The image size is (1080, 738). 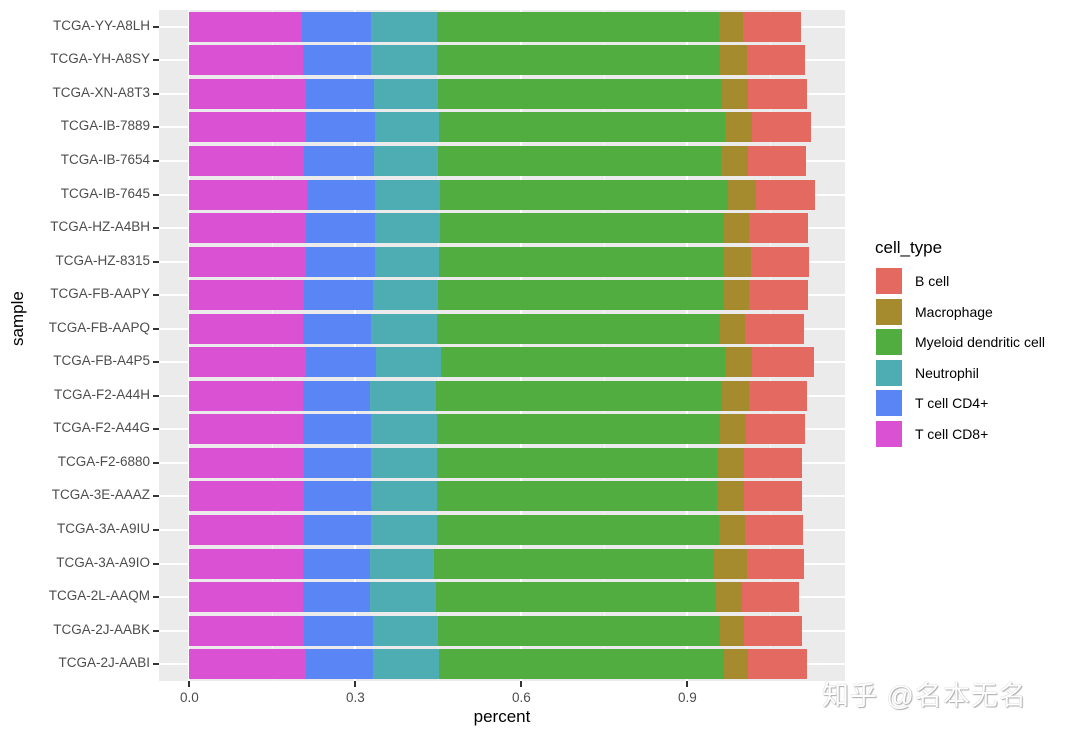 What do you see at coordinates (189, 697) in the screenshot?
I see `x-tick-label: 0.0` at bounding box center [189, 697].